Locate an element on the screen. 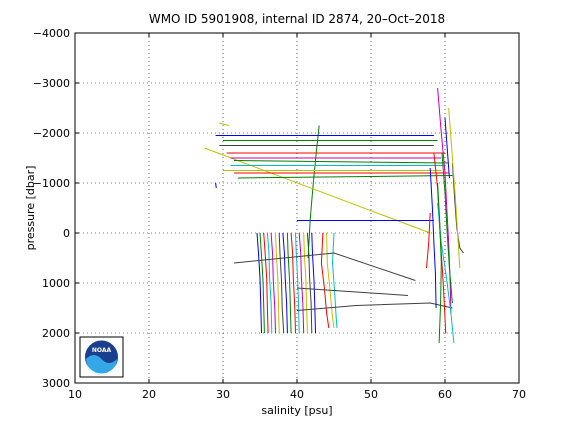  x-tick-label: 40 is located at coordinates (297, 394).